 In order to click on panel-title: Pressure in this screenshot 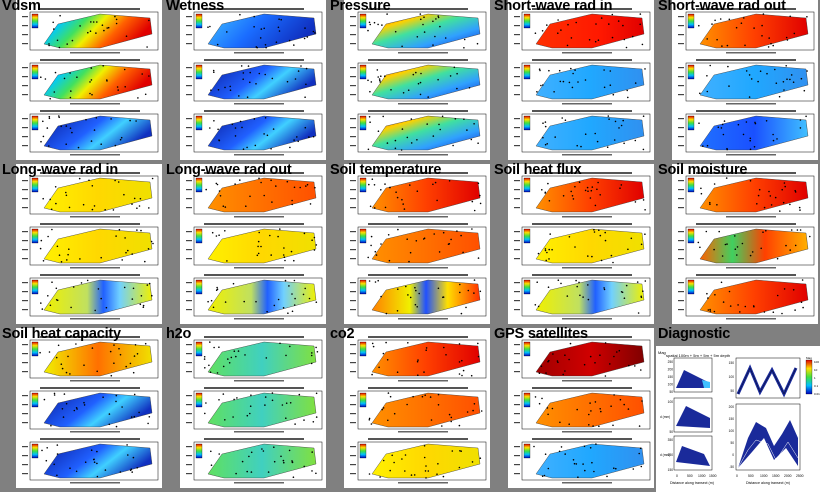, I will do `click(360, 7)`.